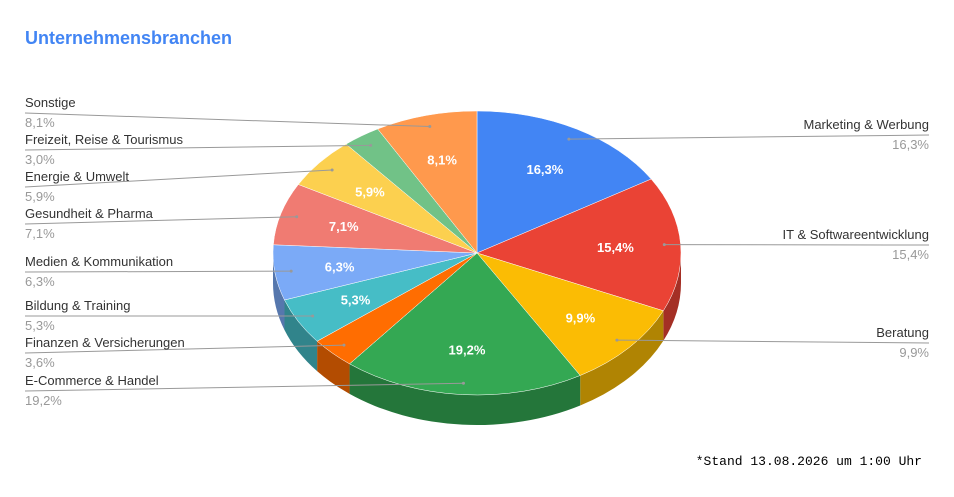  I want to click on legend-value: 19,2%, so click(43, 400).